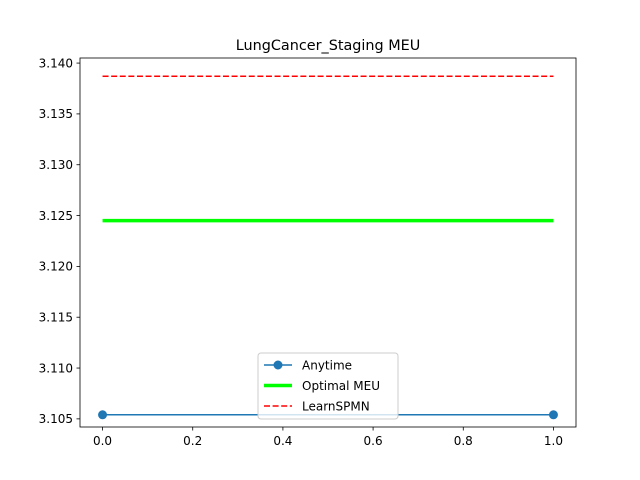 The width and height of the screenshot is (640, 480). Describe the element at coordinates (327, 365) in the screenshot. I see `legend-label-0: Anytime` at that location.